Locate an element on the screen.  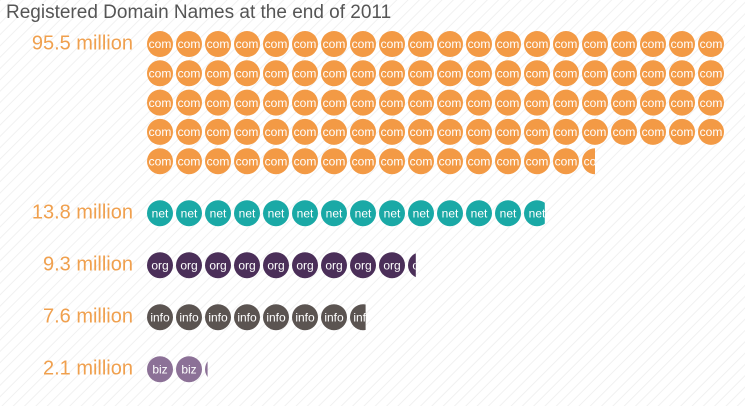
icon-row: bizbizbiz is located at coordinates (177, 369).